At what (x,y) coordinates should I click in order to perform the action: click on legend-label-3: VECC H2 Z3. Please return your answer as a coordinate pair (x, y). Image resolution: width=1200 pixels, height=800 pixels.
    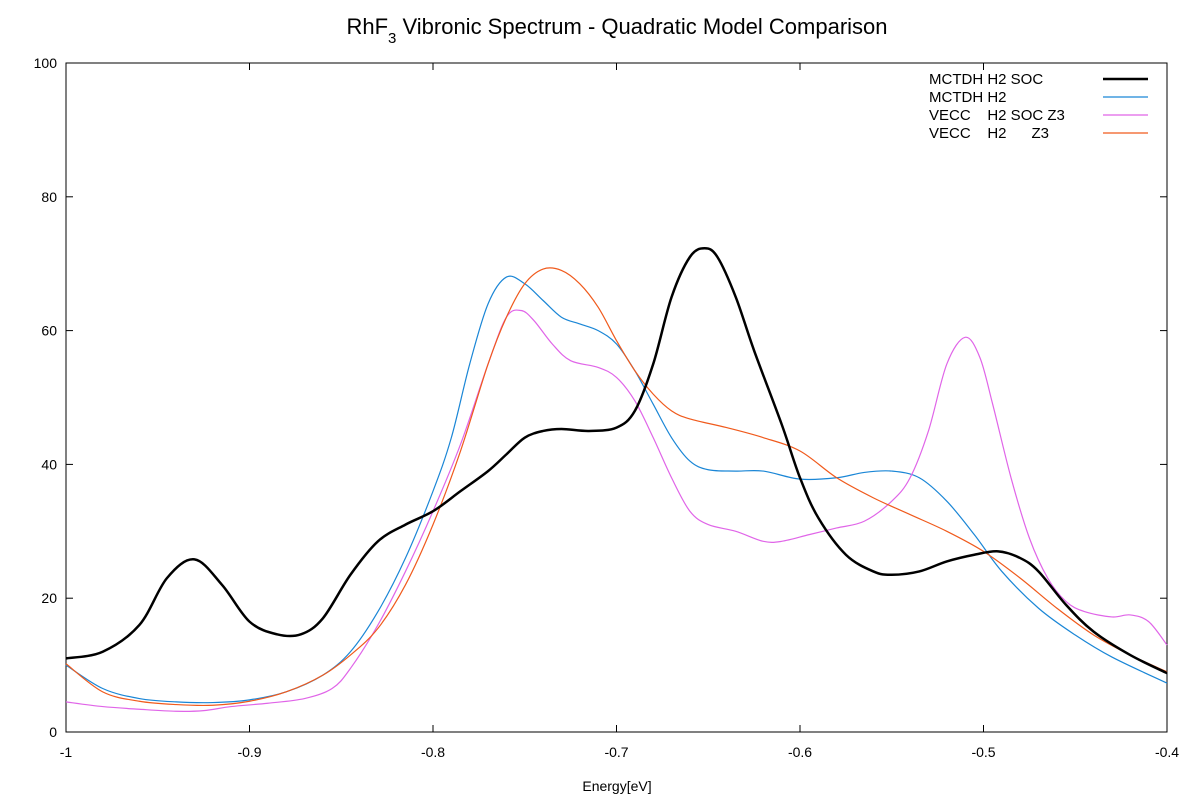
    Looking at the image, I should click on (989, 133).